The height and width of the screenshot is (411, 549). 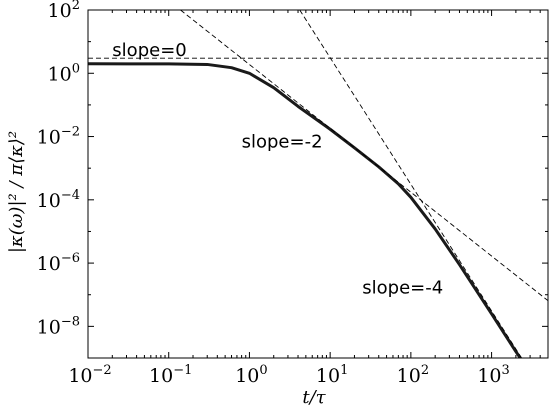 I want to click on y-tick-label-exponent: −6, so click(x=70, y=258).